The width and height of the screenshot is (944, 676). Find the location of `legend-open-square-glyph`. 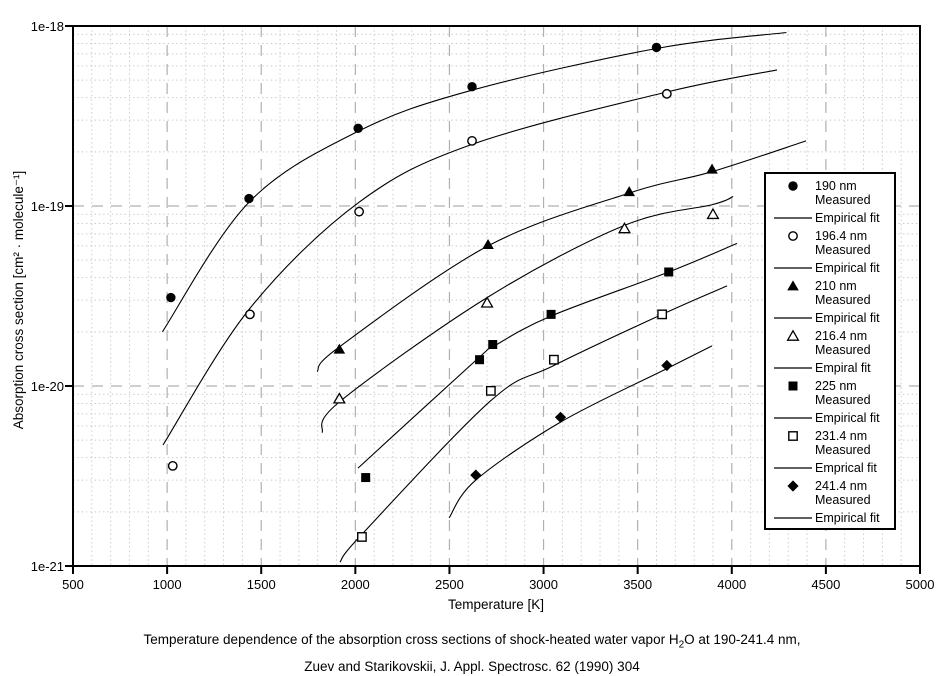

legend-open-square-glyph is located at coordinates (792, 436).